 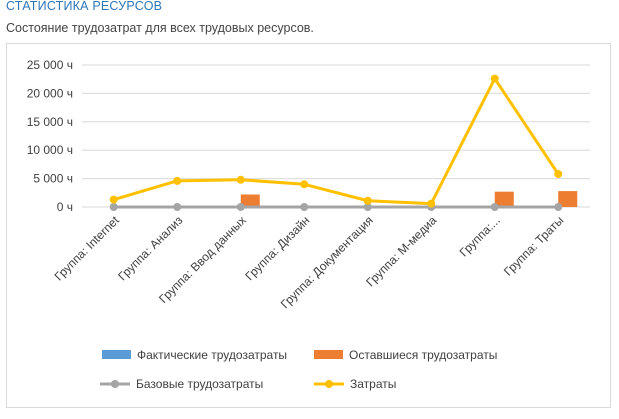 I want to click on legend-label: Оставшиеся трудозатраты, so click(x=423, y=355).